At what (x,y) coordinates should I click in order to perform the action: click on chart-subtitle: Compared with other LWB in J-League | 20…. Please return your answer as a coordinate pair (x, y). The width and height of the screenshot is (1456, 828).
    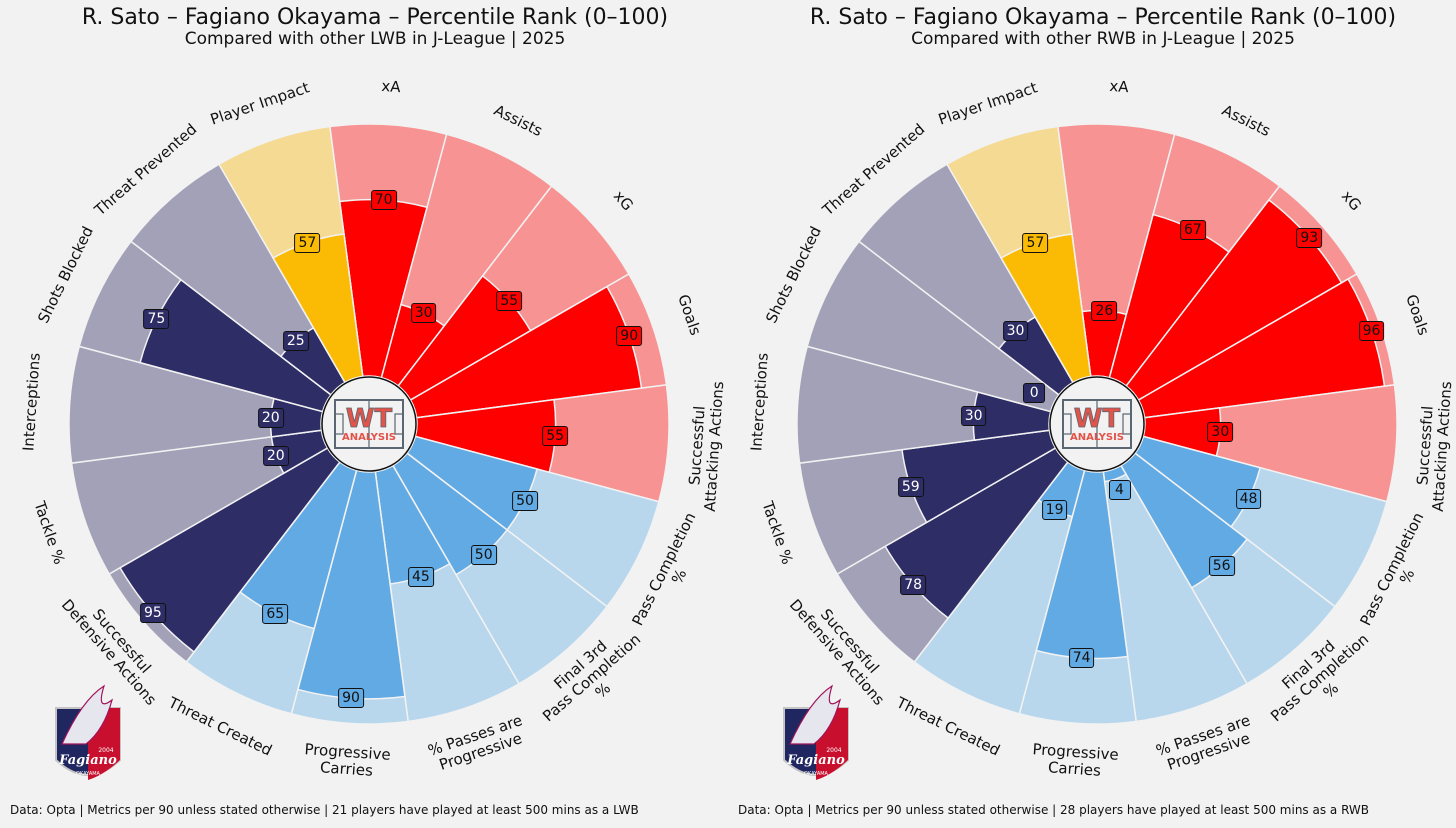
    Looking at the image, I should click on (375, 39).